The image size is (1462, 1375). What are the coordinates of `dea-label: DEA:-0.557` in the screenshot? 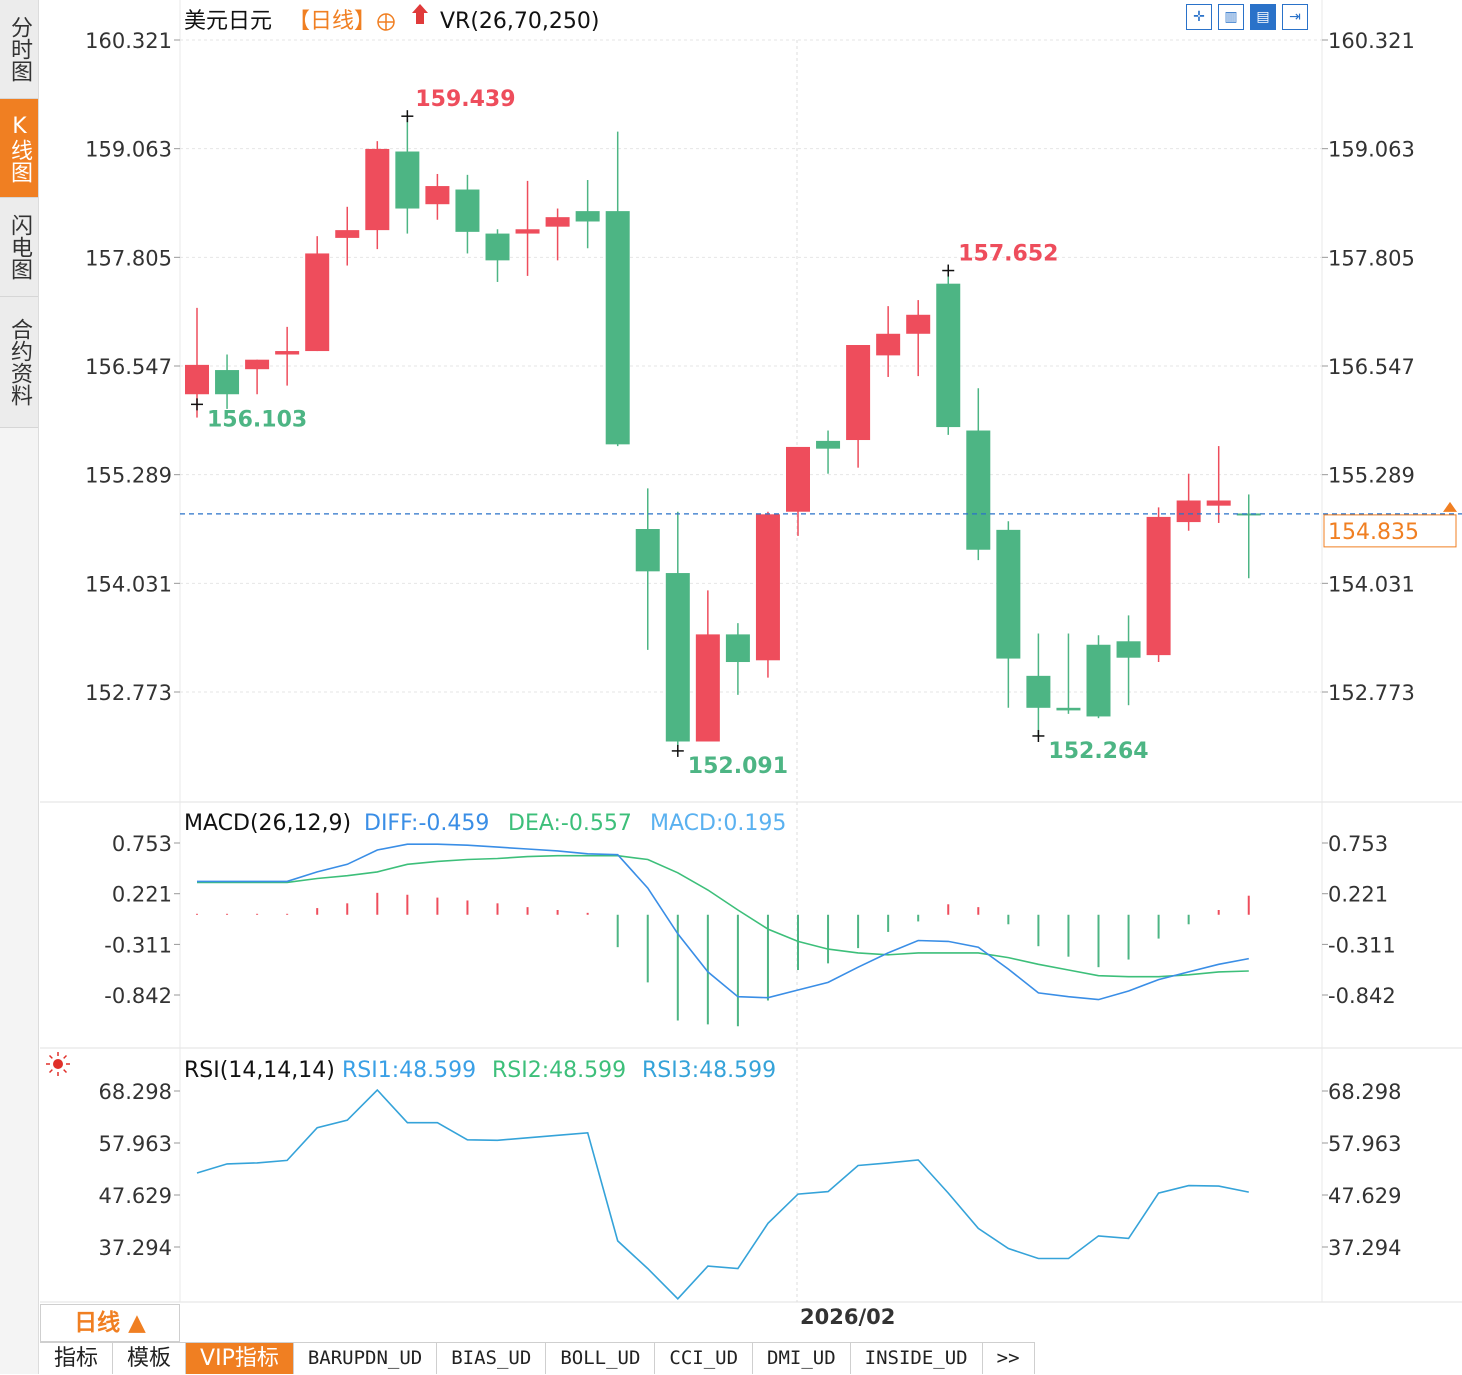 It's located at (570, 823).